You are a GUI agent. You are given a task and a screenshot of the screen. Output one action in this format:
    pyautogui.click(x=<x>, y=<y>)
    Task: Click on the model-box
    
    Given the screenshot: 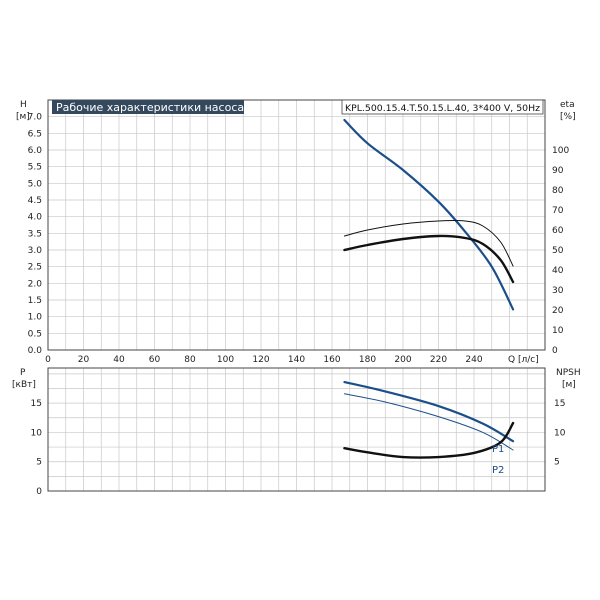 What is the action you would take?
    pyautogui.click(x=442, y=107)
    